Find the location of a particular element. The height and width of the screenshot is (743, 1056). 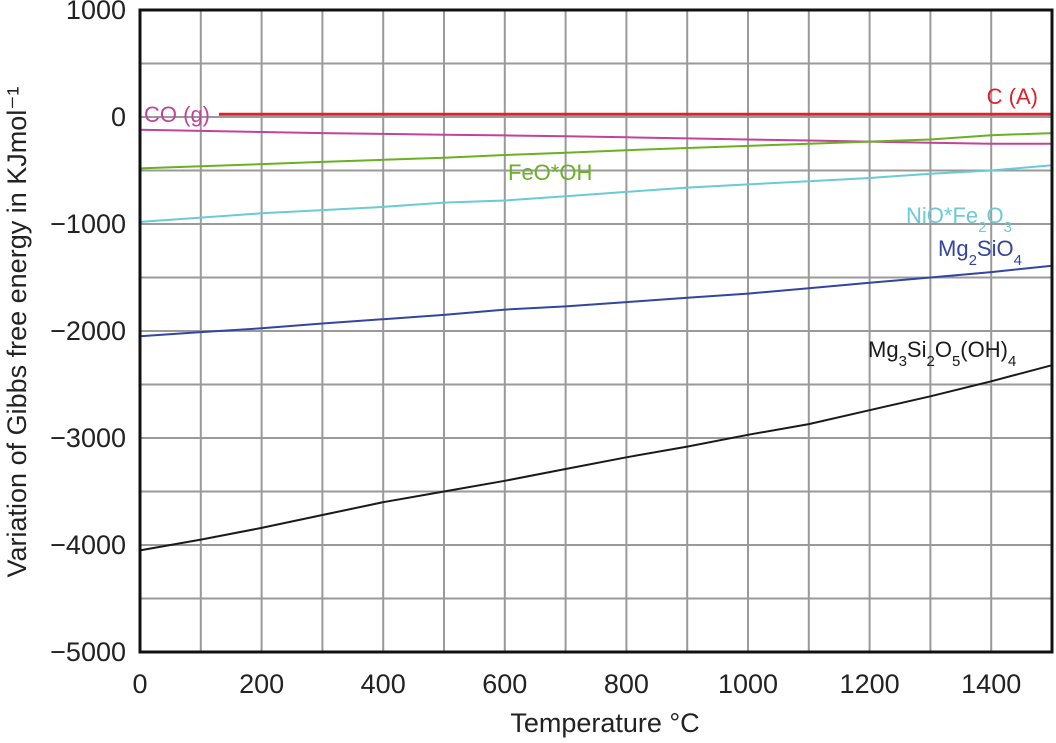

y-tick-label: −4000 is located at coordinates (88, 545).